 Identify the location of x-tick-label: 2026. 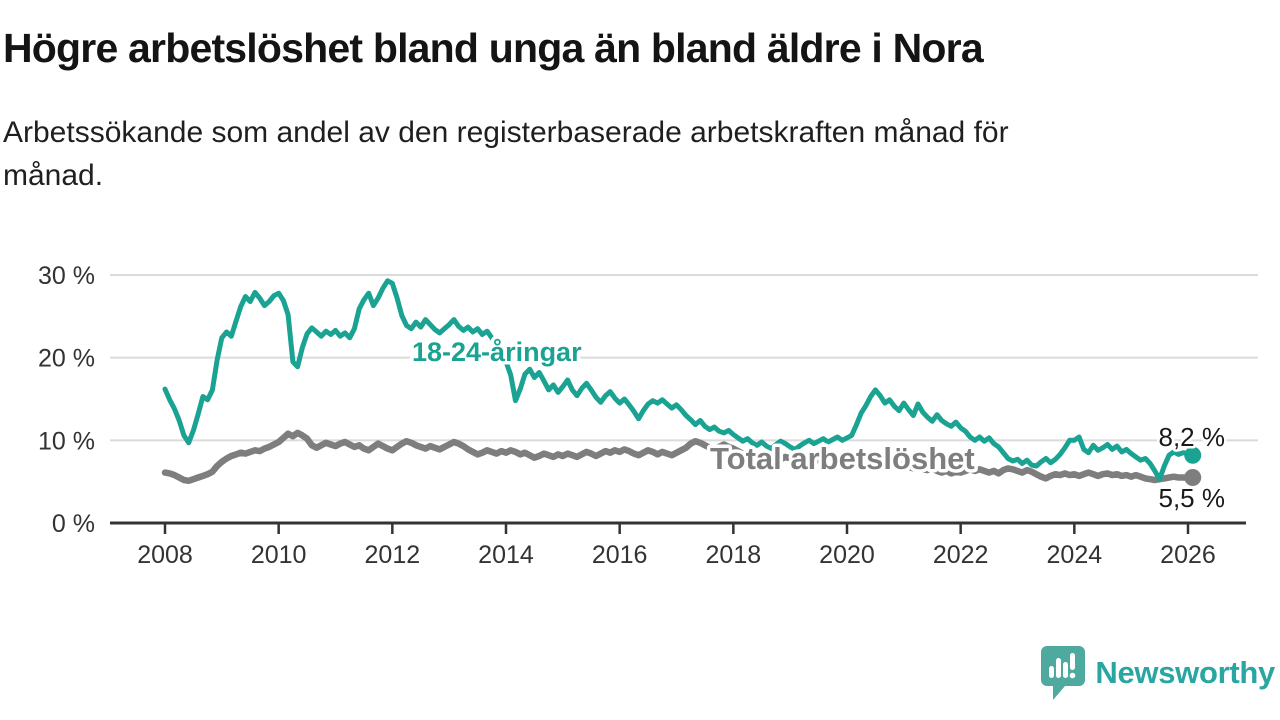
(1188, 555).